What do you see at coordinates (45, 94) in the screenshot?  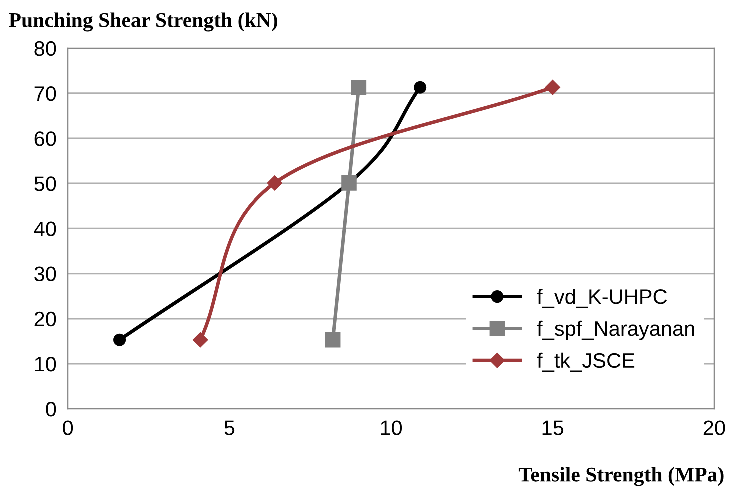 I see `y-tick-label: 70` at bounding box center [45, 94].